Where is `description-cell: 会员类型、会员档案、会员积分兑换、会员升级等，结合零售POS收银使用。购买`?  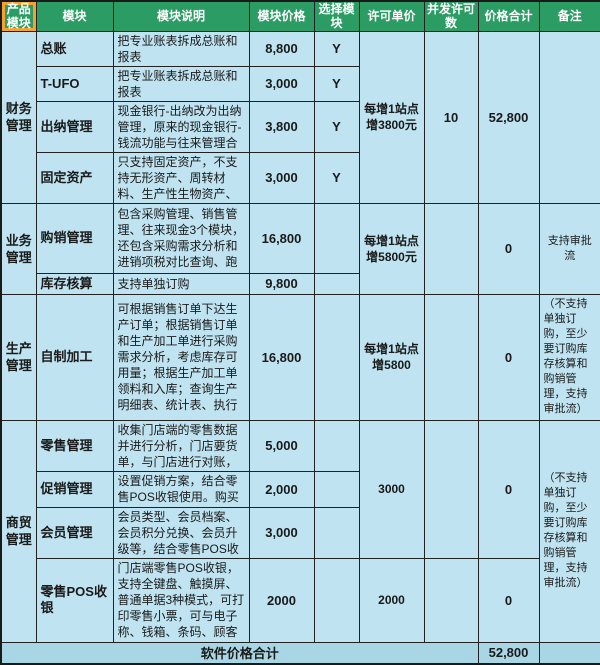
description-cell: 会员类型、会员档案、会员积分兑换、会员升级等，结合零售POS收银使用。购买 is located at coordinates (181, 532).